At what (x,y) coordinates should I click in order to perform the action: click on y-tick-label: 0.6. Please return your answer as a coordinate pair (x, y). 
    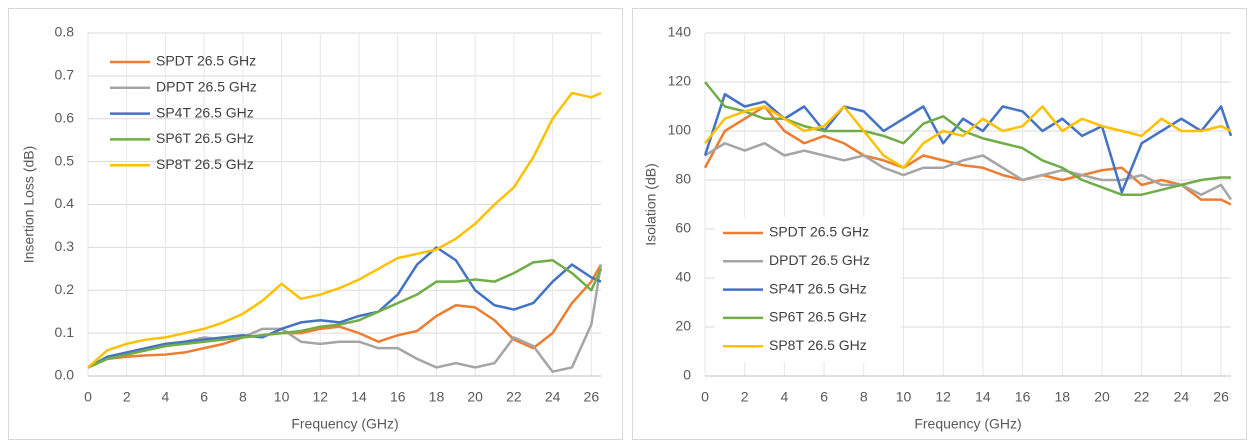
    Looking at the image, I should click on (65, 117).